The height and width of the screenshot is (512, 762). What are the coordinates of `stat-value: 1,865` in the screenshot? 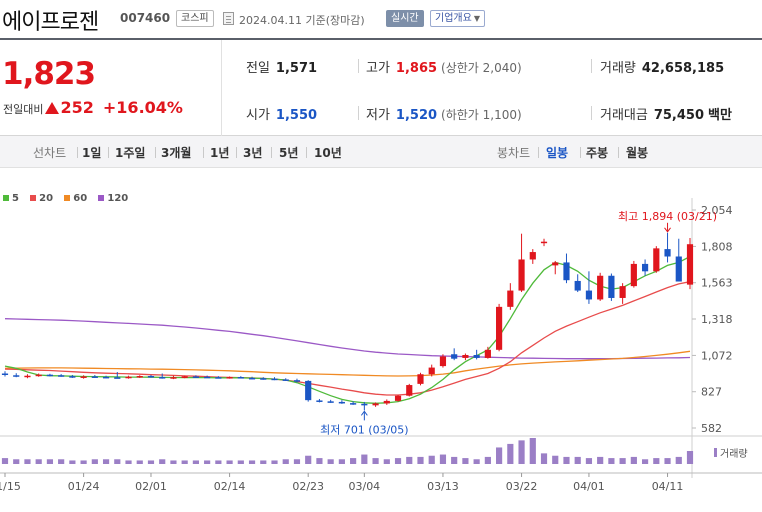 It's located at (416, 68).